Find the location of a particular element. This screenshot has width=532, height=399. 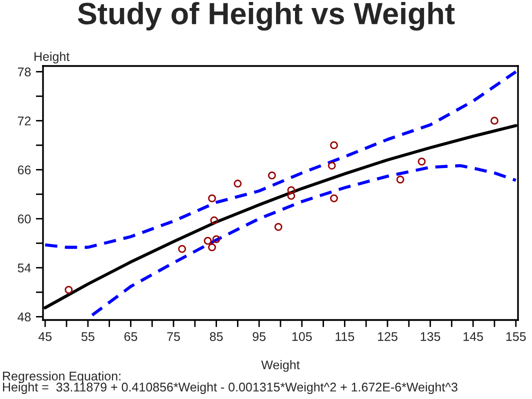

x-tick-label: 125 is located at coordinates (388, 336).